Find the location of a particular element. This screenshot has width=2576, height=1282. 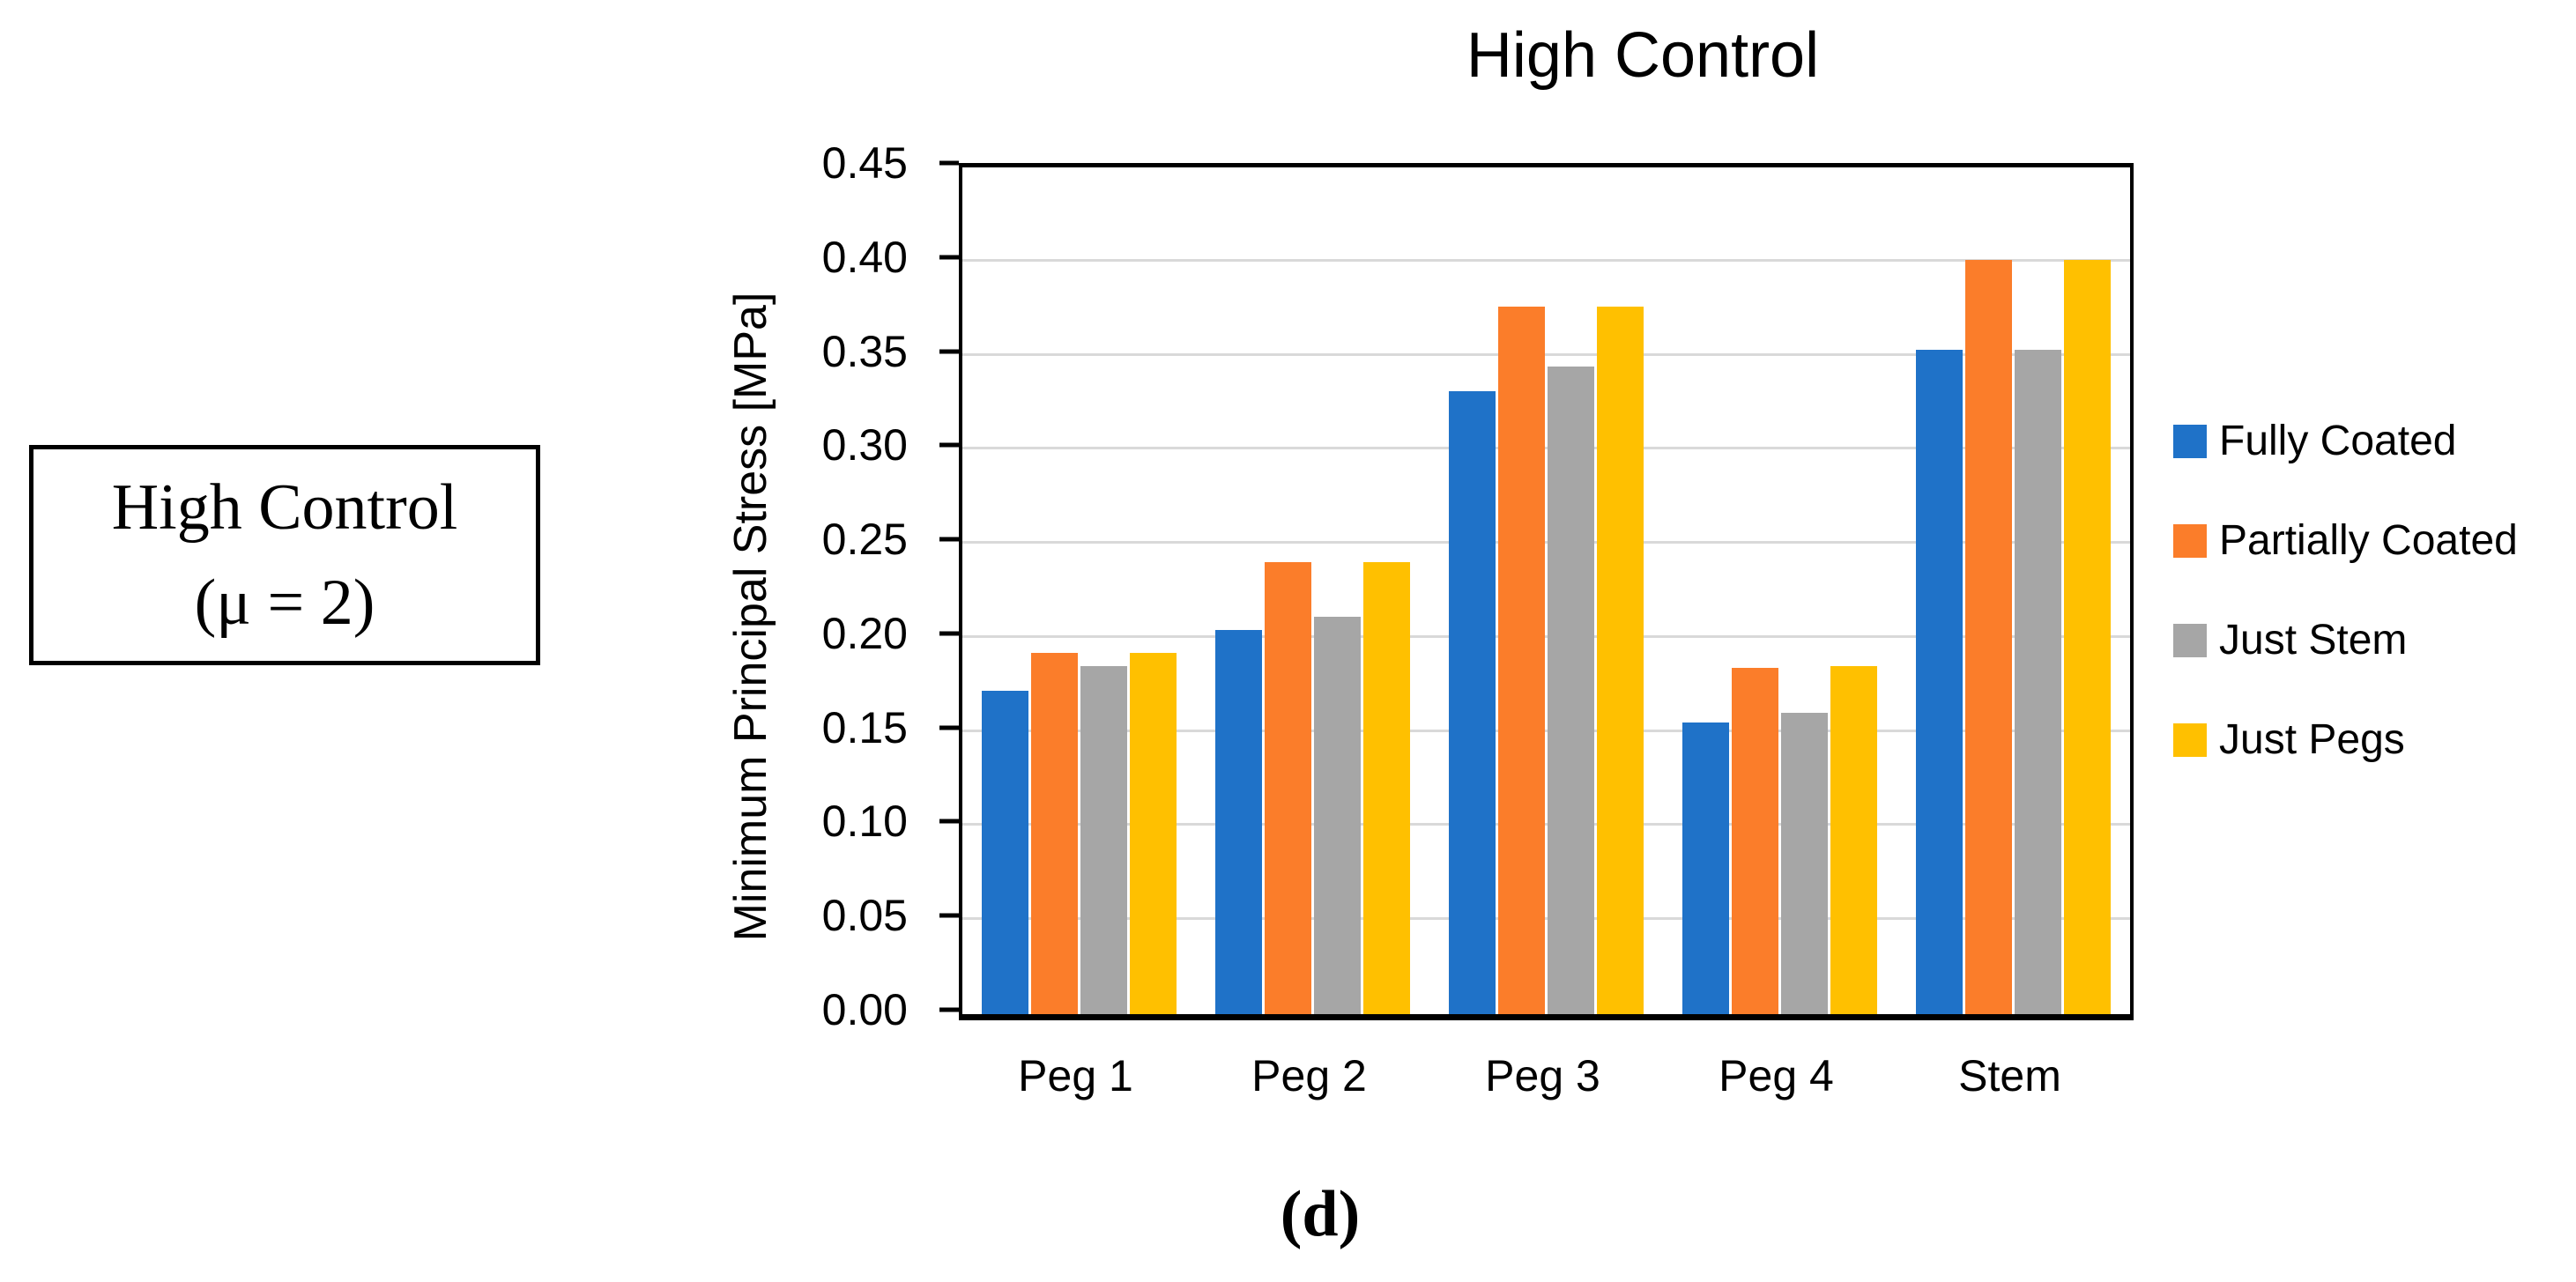

bar-just-stem-stem is located at coordinates (2038, 682).